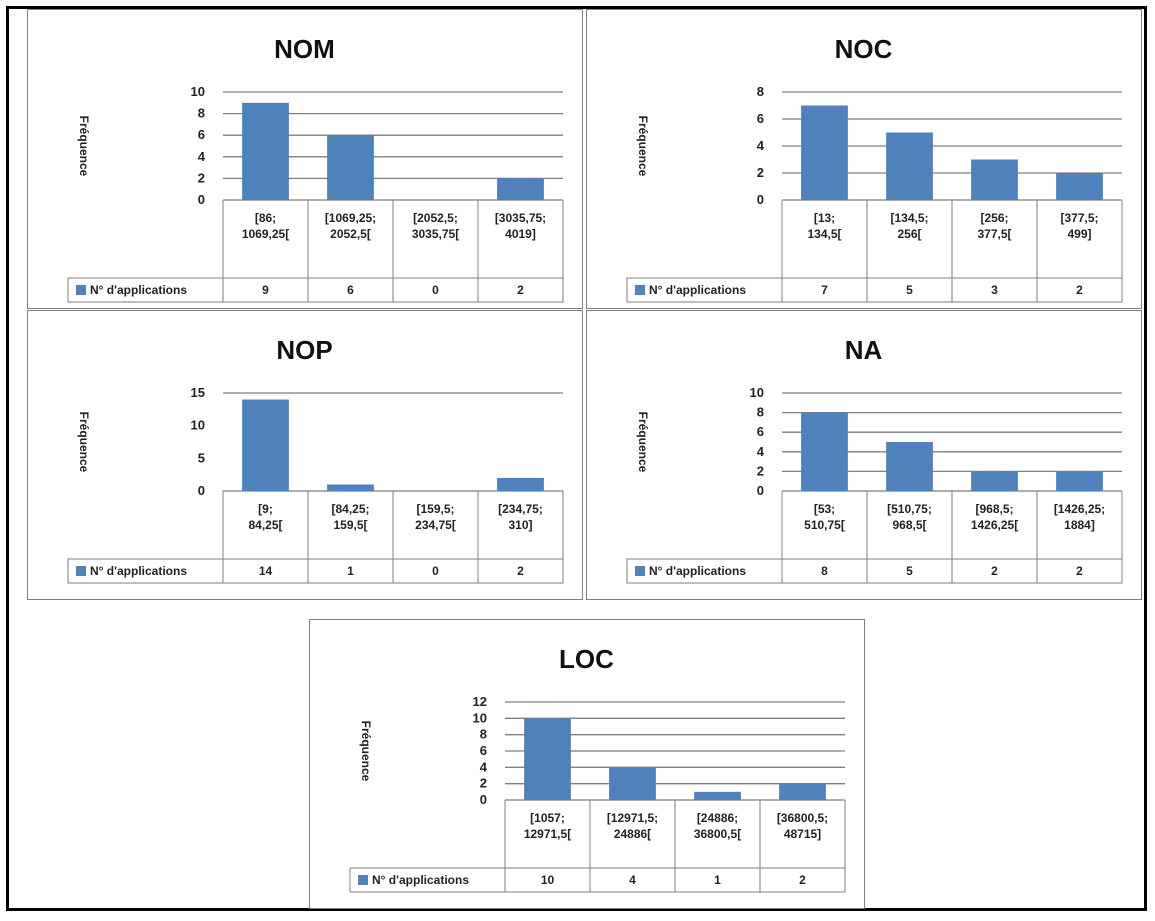 The image size is (1155, 921). I want to click on category-label: [24886; 36800,5[, so click(717, 826).